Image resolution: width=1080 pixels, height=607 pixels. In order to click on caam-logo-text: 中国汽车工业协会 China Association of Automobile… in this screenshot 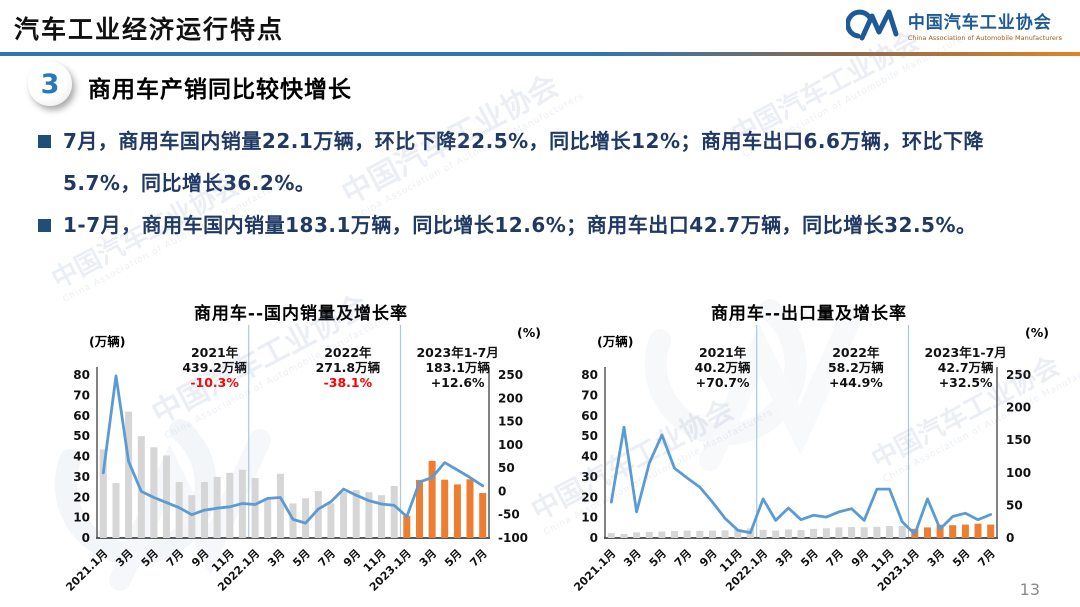, I will do `click(985, 25)`.